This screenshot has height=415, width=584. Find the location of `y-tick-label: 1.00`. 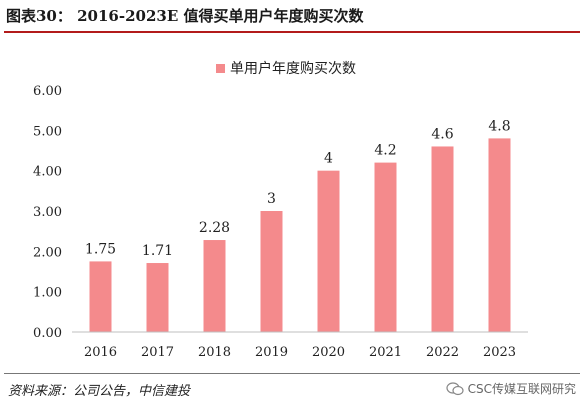

y-tick-label: 1.00 is located at coordinates (47, 293).